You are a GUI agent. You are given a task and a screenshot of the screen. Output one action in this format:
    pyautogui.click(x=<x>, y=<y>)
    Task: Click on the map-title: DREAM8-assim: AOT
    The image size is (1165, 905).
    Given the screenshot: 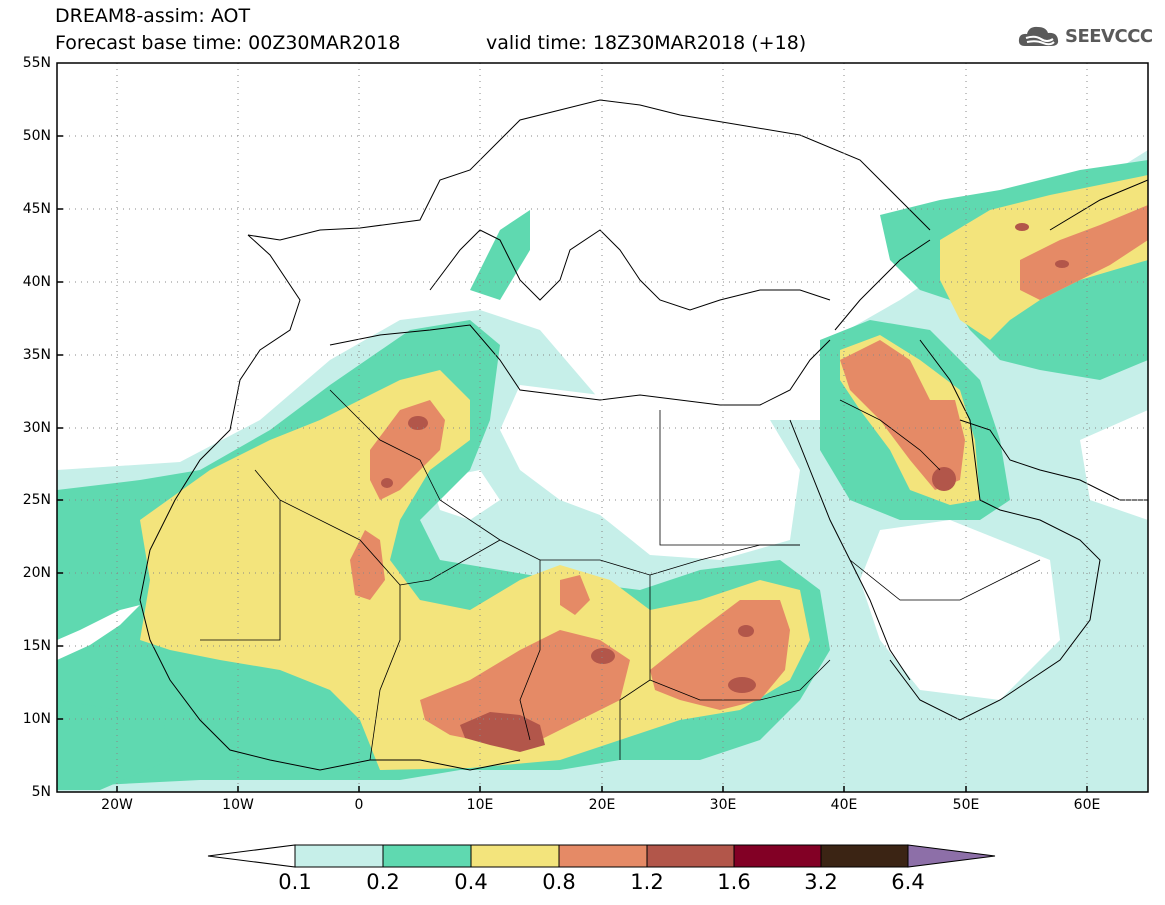 What is the action you would take?
    pyautogui.click(x=153, y=16)
    